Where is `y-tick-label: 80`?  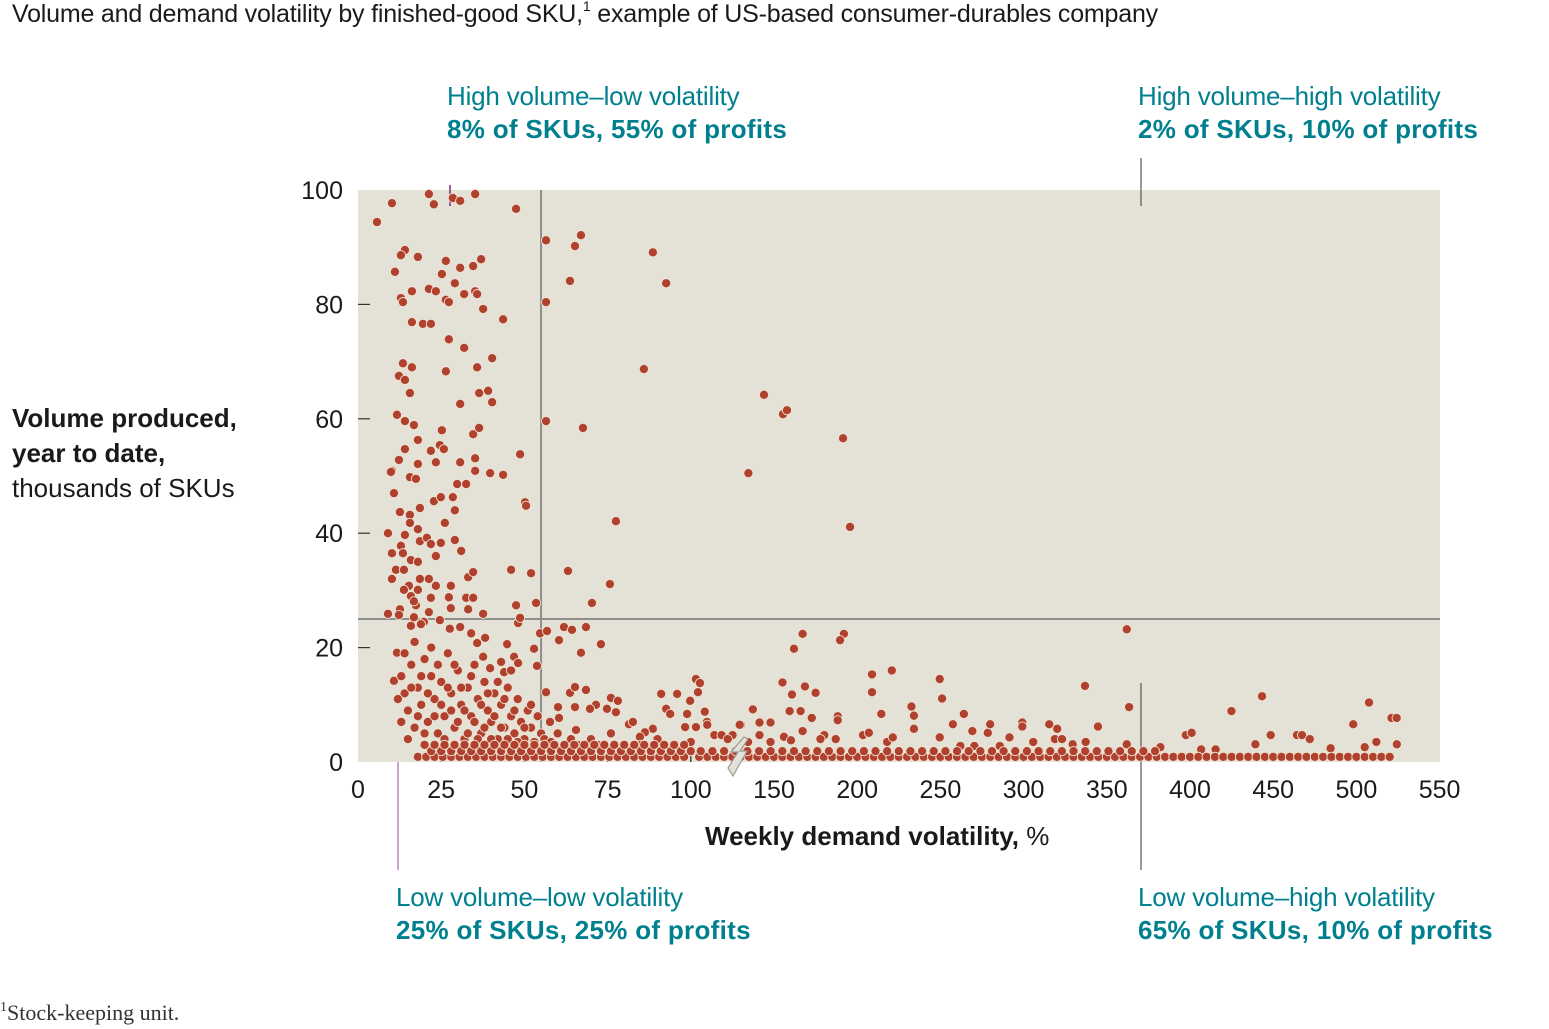 y-tick-label: 80 is located at coordinates (329, 305).